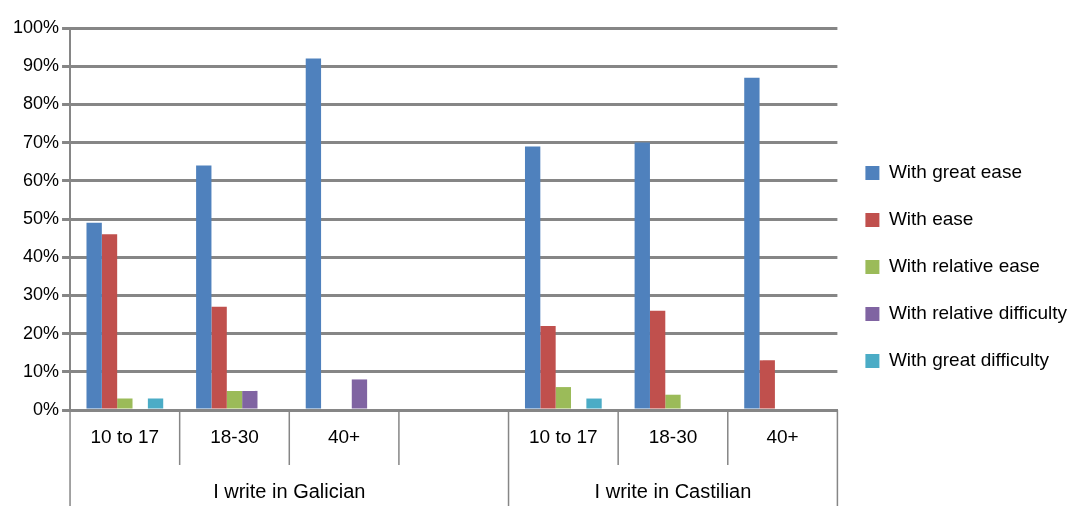 The width and height of the screenshot is (1085, 506). I want to click on y-tick-label: 40%, so click(41, 256).